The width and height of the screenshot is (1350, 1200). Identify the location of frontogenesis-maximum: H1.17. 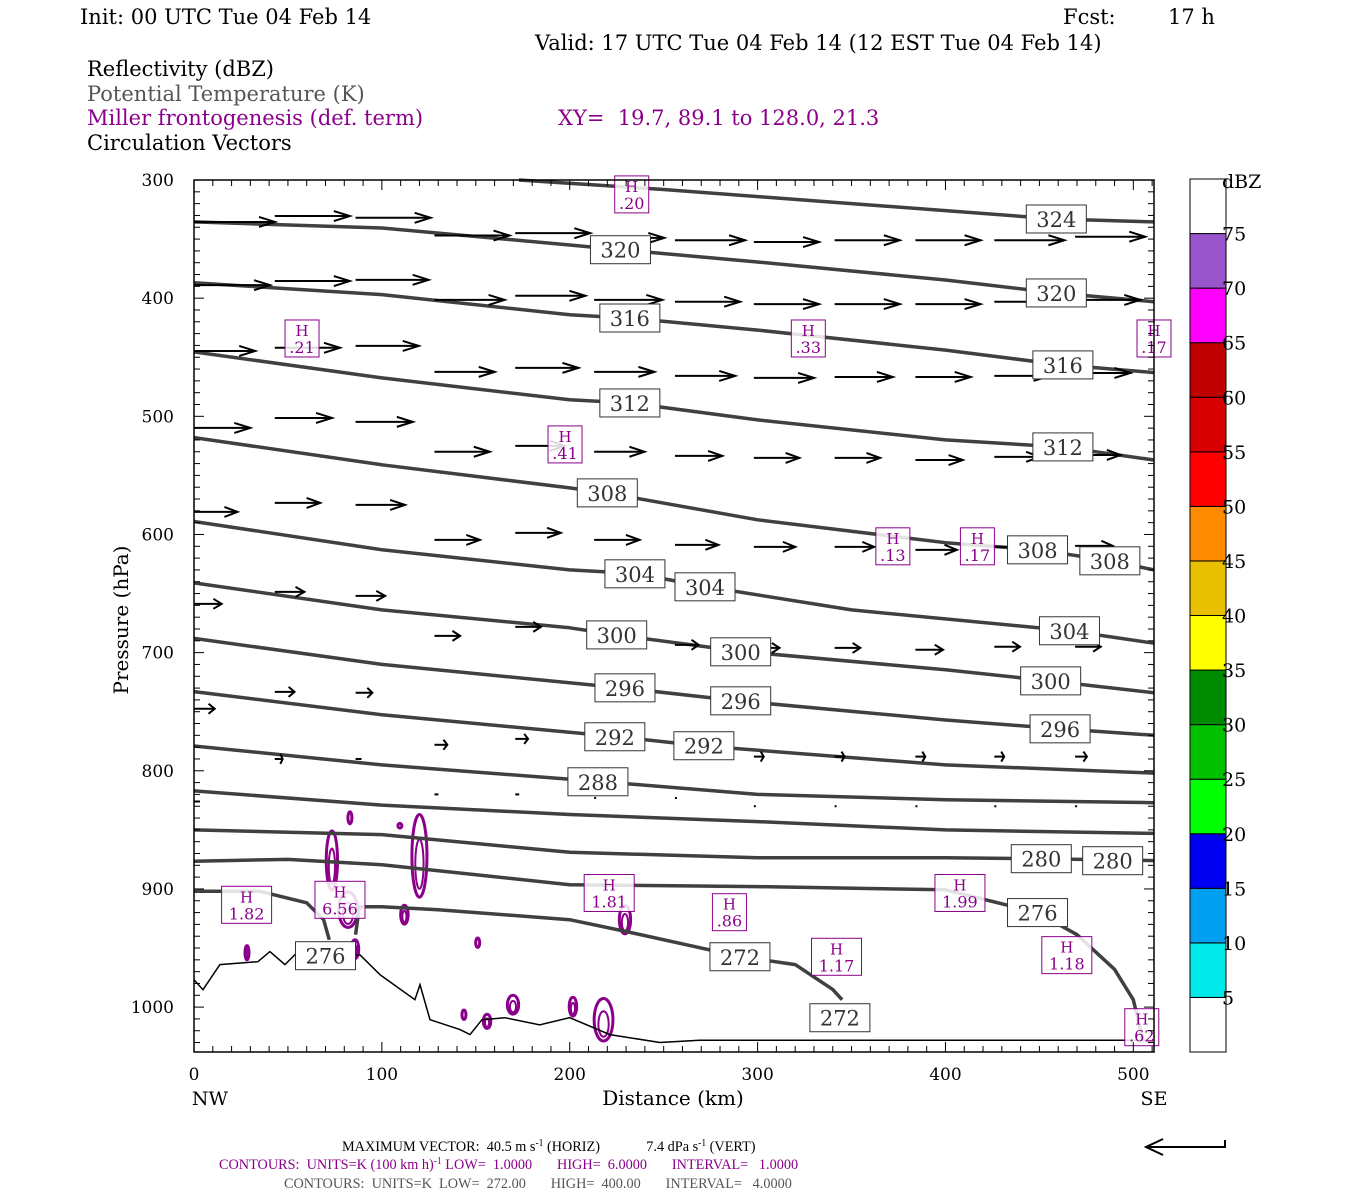
(837, 956).